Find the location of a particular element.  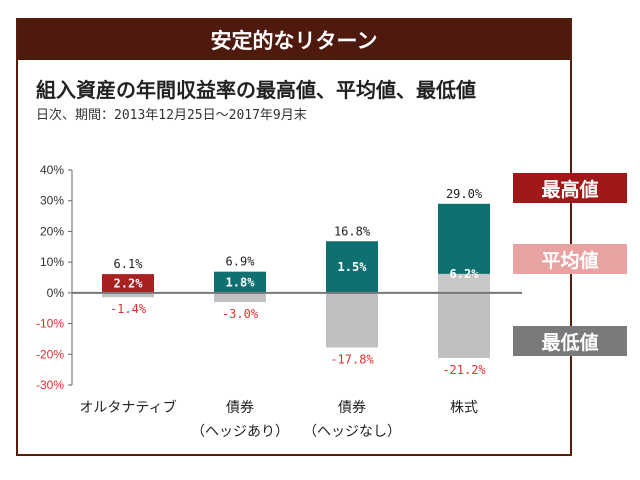

y-tick-label: 0% is located at coordinates (56, 293).